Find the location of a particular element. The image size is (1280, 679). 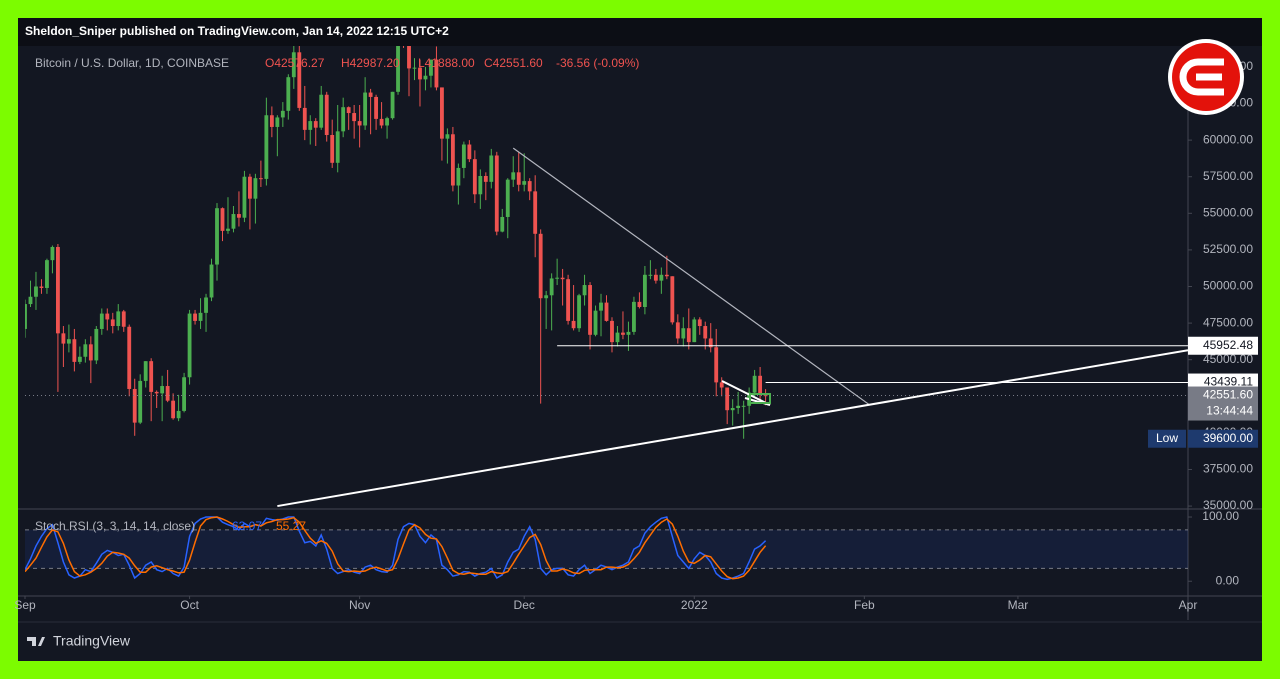

x-tick-label: Mar is located at coordinates (1018, 605).